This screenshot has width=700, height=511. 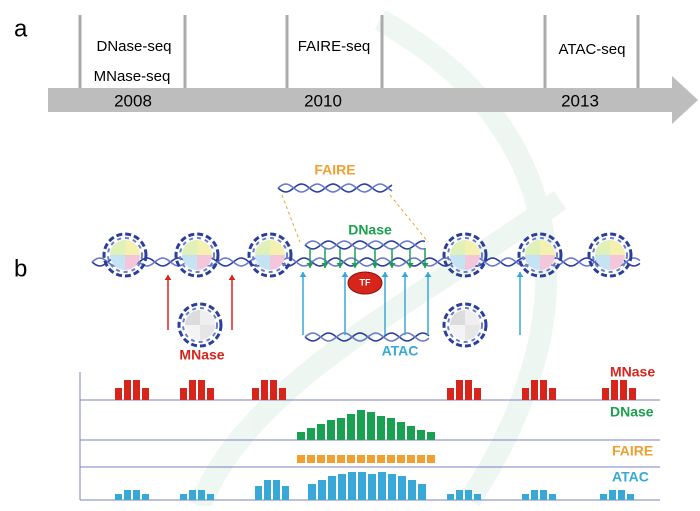 I want to click on arrows, so click(x=344, y=291).